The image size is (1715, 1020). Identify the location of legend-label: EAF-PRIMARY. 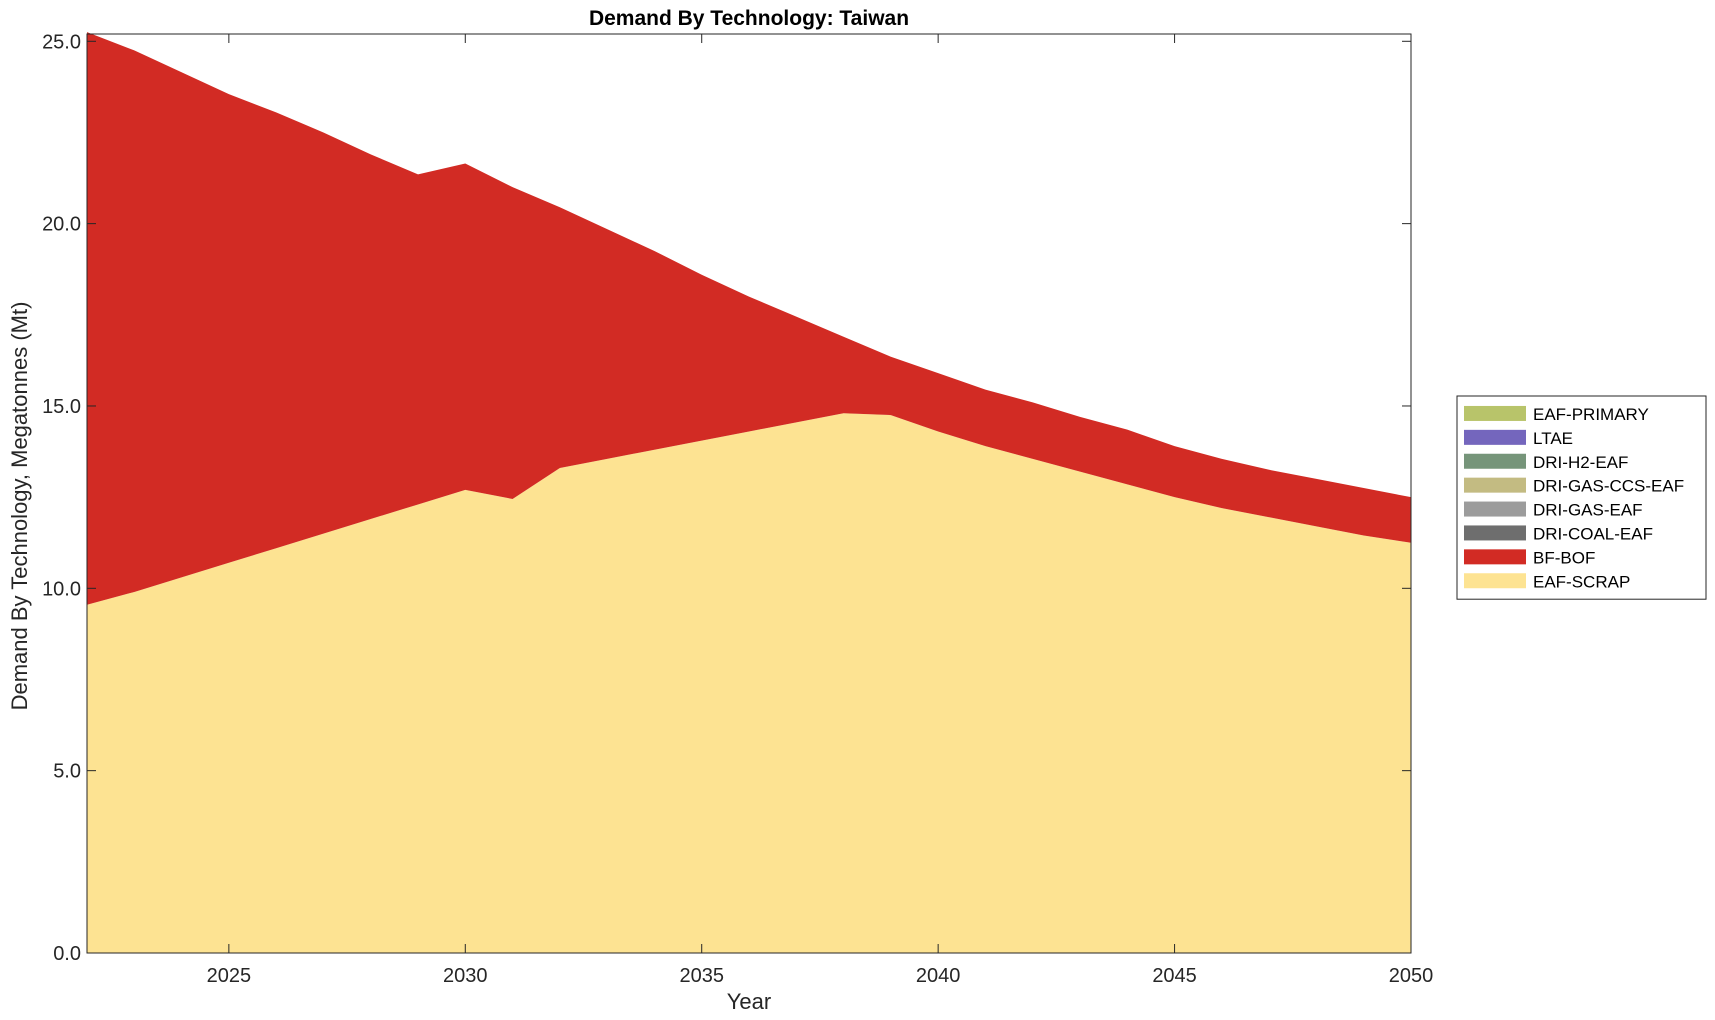
(1591, 414).